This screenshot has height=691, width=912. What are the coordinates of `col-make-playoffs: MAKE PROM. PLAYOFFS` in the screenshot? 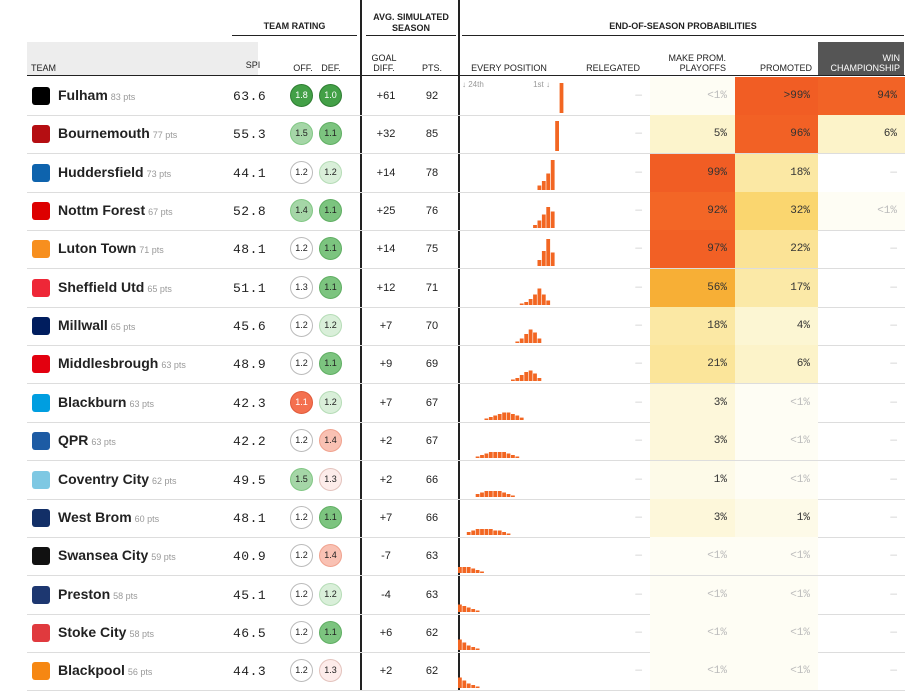 It's located at (688, 63).